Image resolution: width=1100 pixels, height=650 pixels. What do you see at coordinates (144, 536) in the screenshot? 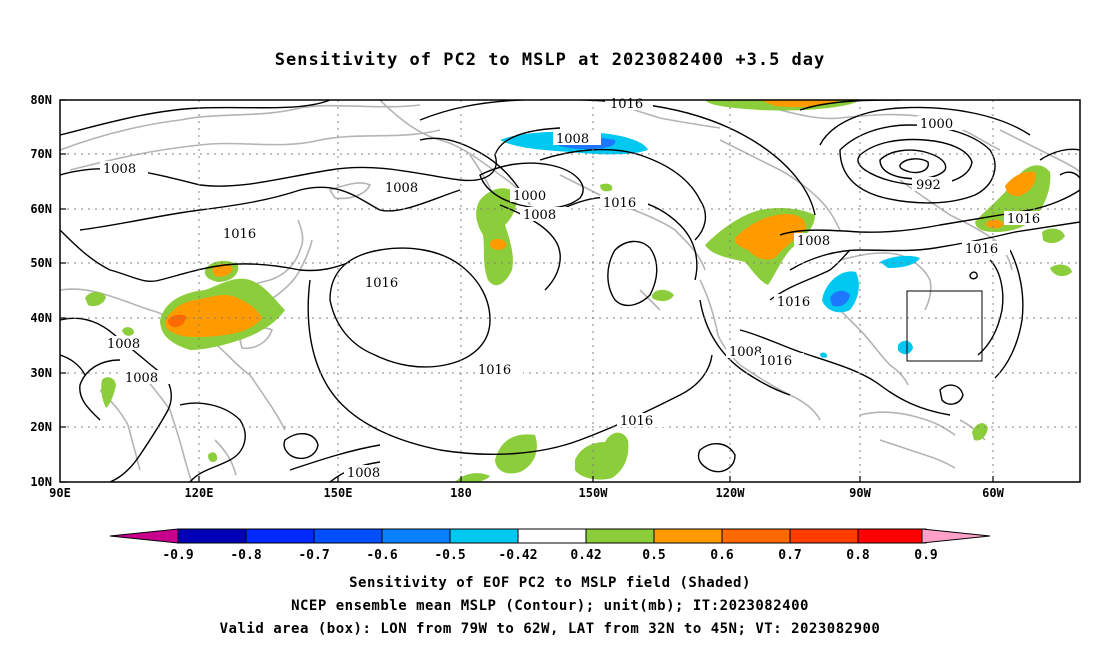
I see `colorbar-low-arrow` at bounding box center [144, 536].